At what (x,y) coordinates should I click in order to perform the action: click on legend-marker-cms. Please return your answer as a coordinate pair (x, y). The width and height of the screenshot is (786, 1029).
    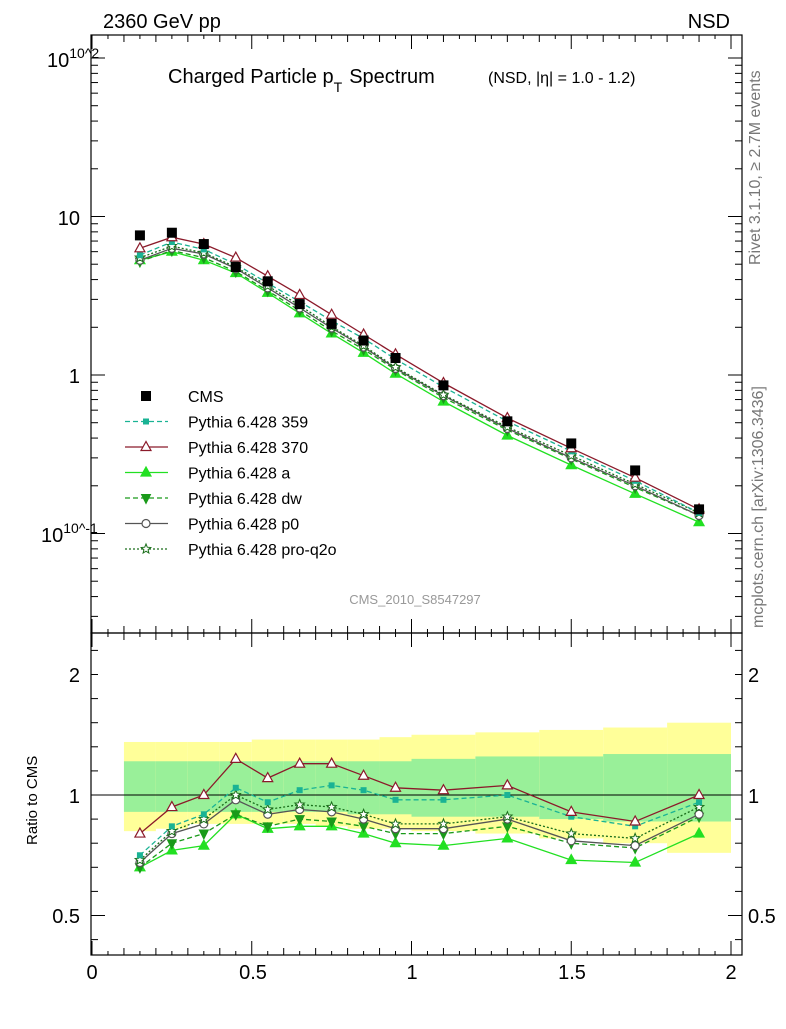
    Looking at the image, I should click on (146, 396).